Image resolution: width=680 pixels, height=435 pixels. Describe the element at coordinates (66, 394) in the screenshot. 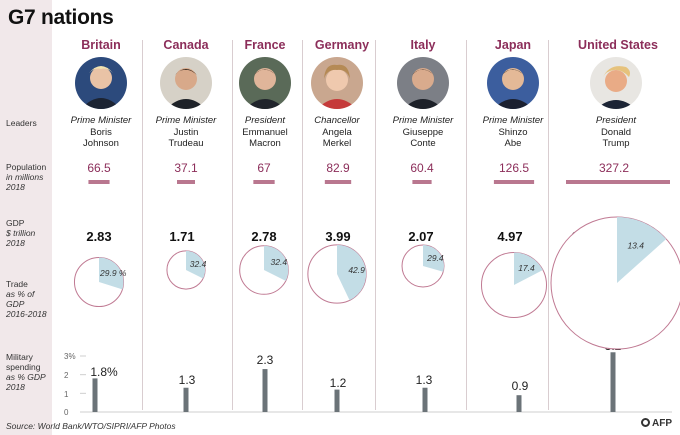

I see `military-tick-1: 1` at that location.